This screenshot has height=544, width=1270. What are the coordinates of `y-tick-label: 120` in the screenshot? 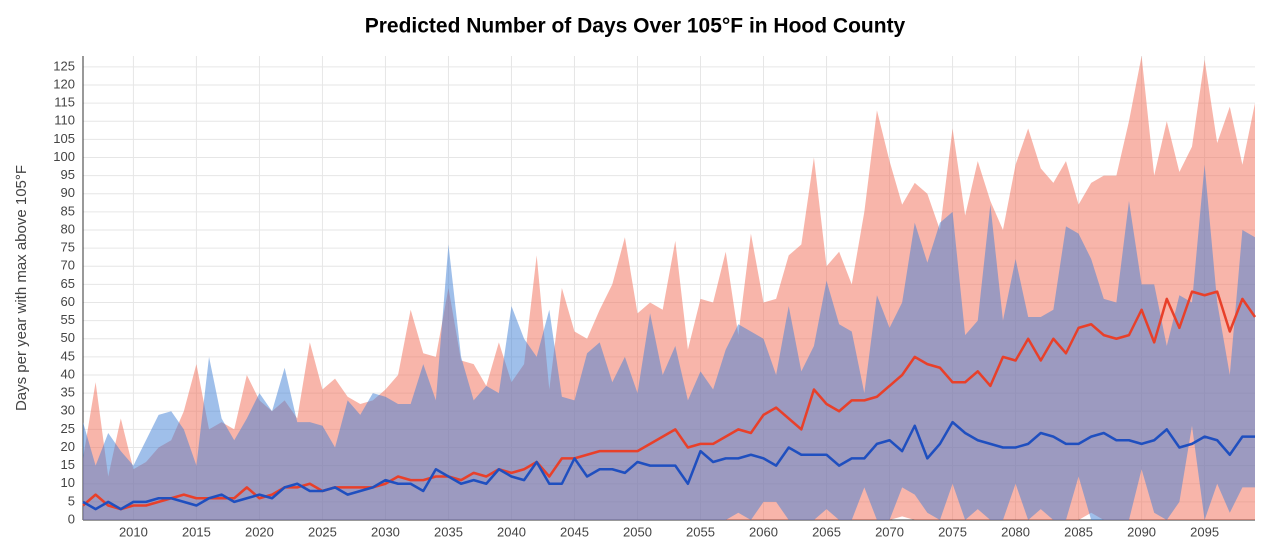 It's located at (64, 83).